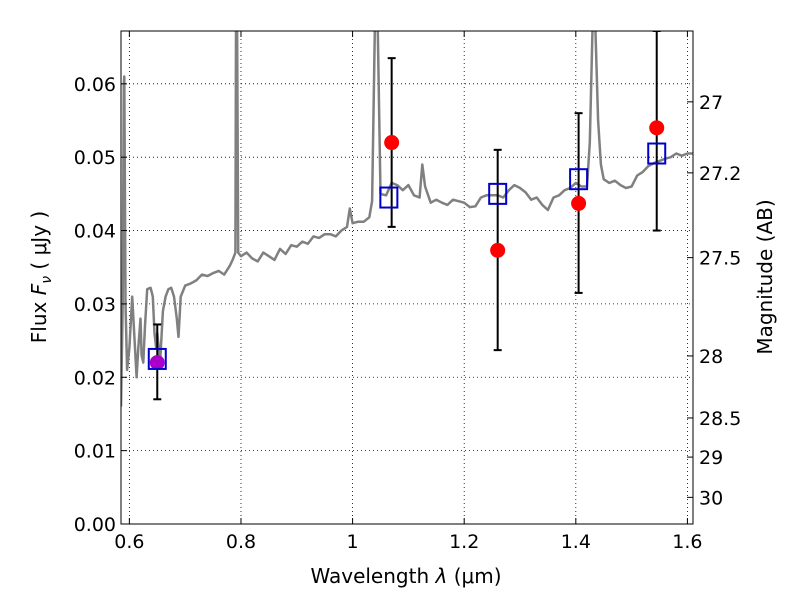 This screenshot has height=600, width=800. What do you see at coordinates (720, 259) in the screenshot?
I see `y2-tick-label: 27.5` at bounding box center [720, 259].